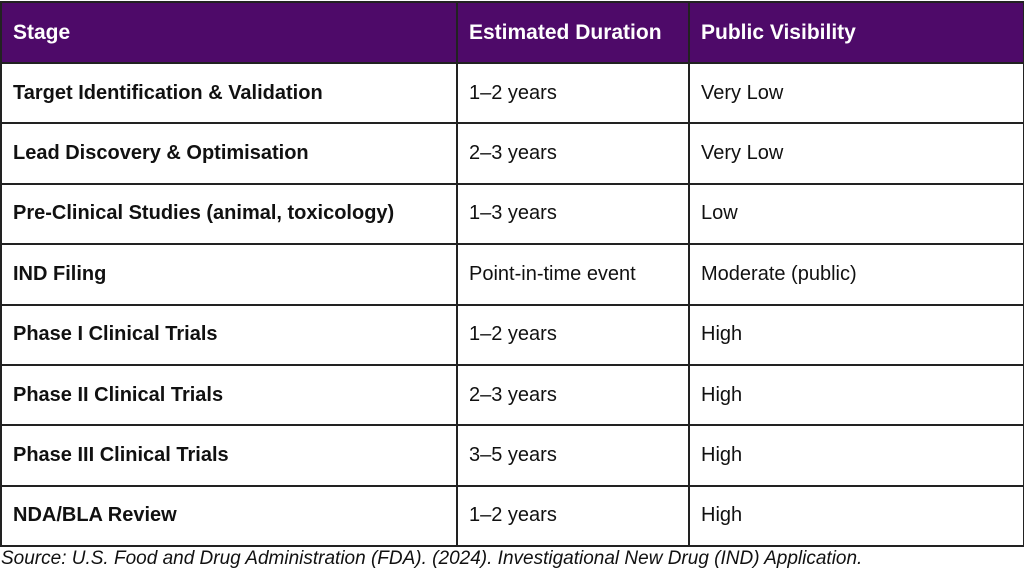 The image size is (1024, 577). I want to click on stage-cell: Phase II Clinical Trials, so click(229, 395).